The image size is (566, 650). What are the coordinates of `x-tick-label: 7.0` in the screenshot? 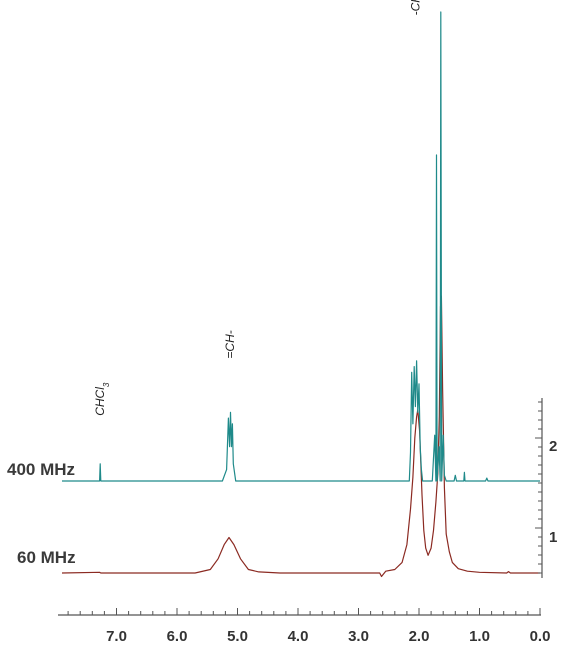 It's located at (116, 636).